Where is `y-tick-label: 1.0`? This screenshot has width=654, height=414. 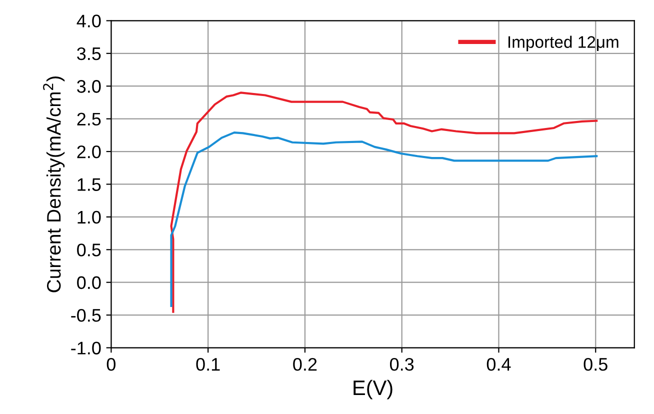
y-tick-label: 1.0 is located at coordinates (89, 217).